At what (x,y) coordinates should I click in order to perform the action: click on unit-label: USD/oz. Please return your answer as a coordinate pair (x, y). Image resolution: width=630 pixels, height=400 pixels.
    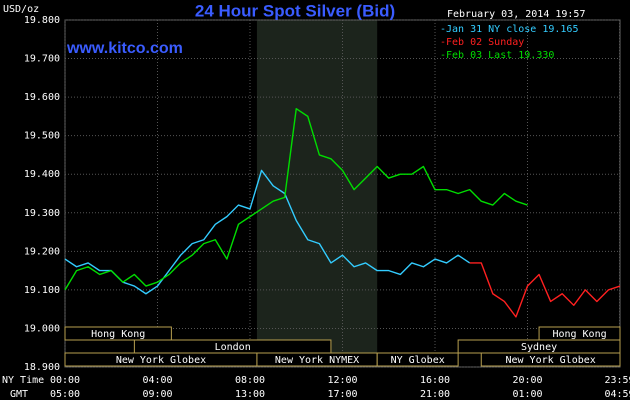
    Looking at the image, I should click on (21, 9).